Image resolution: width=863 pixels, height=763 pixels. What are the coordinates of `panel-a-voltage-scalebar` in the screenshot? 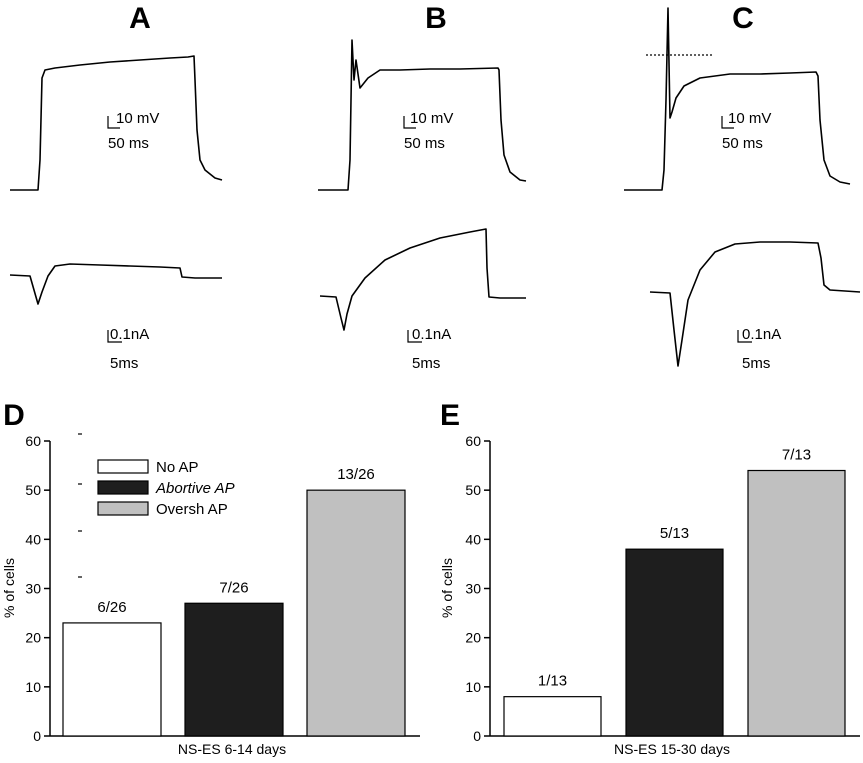 It's located at (113, 122).